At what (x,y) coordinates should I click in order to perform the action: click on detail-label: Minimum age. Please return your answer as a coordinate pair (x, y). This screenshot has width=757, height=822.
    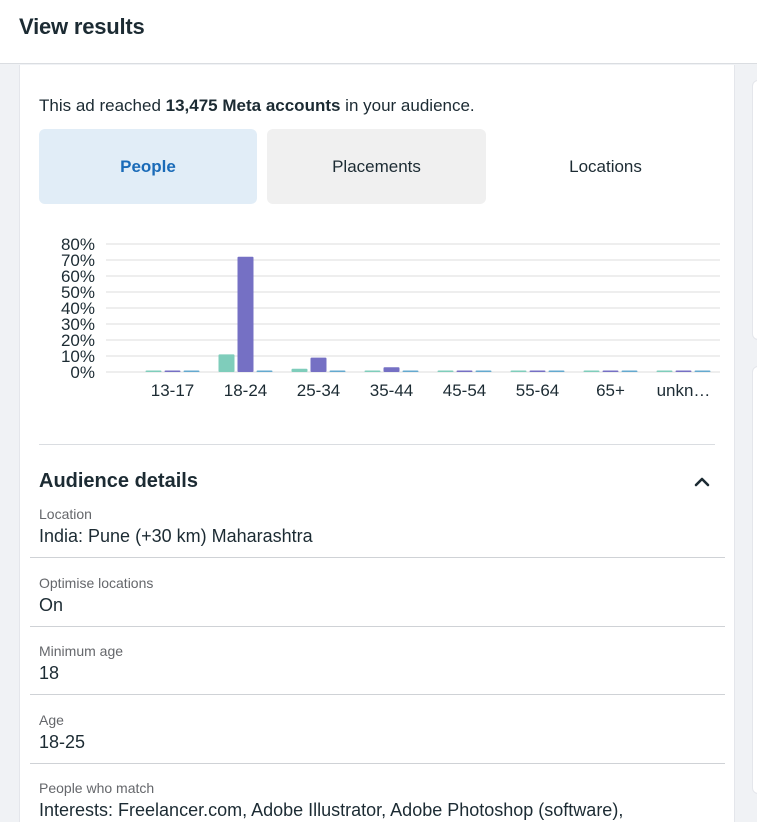
    Looking at the image, I should click on (81, 651).